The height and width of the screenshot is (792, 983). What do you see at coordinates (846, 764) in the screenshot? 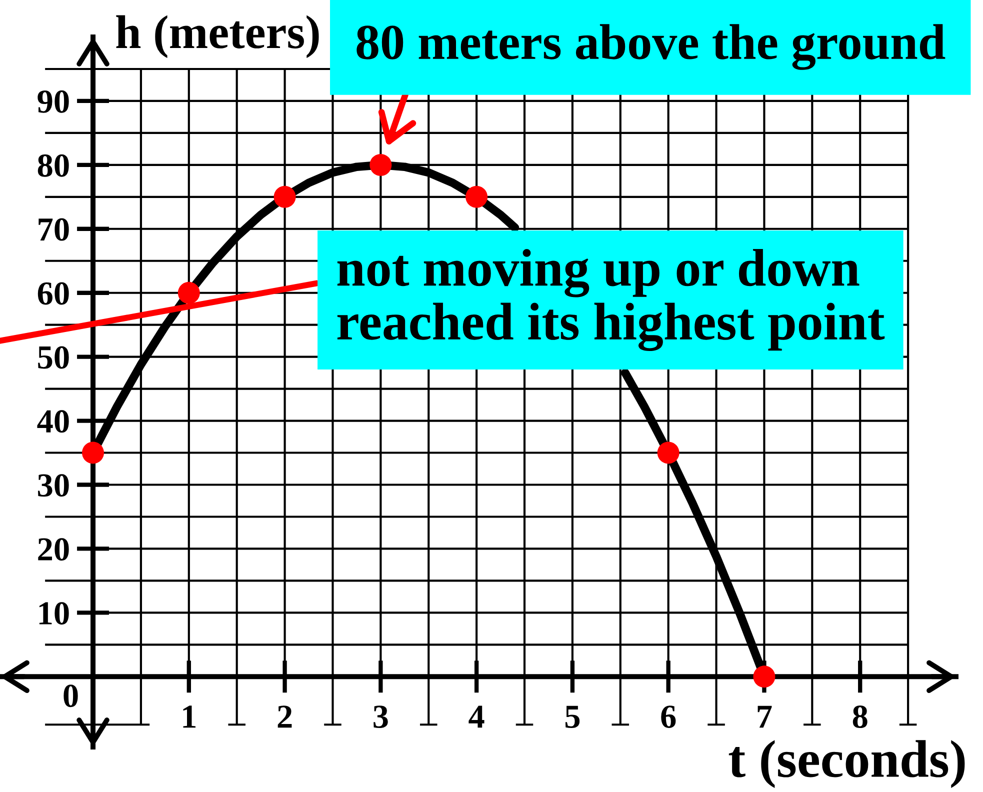
I see `x-axis-title: t (seconds)` at bounding box center [846, 764].